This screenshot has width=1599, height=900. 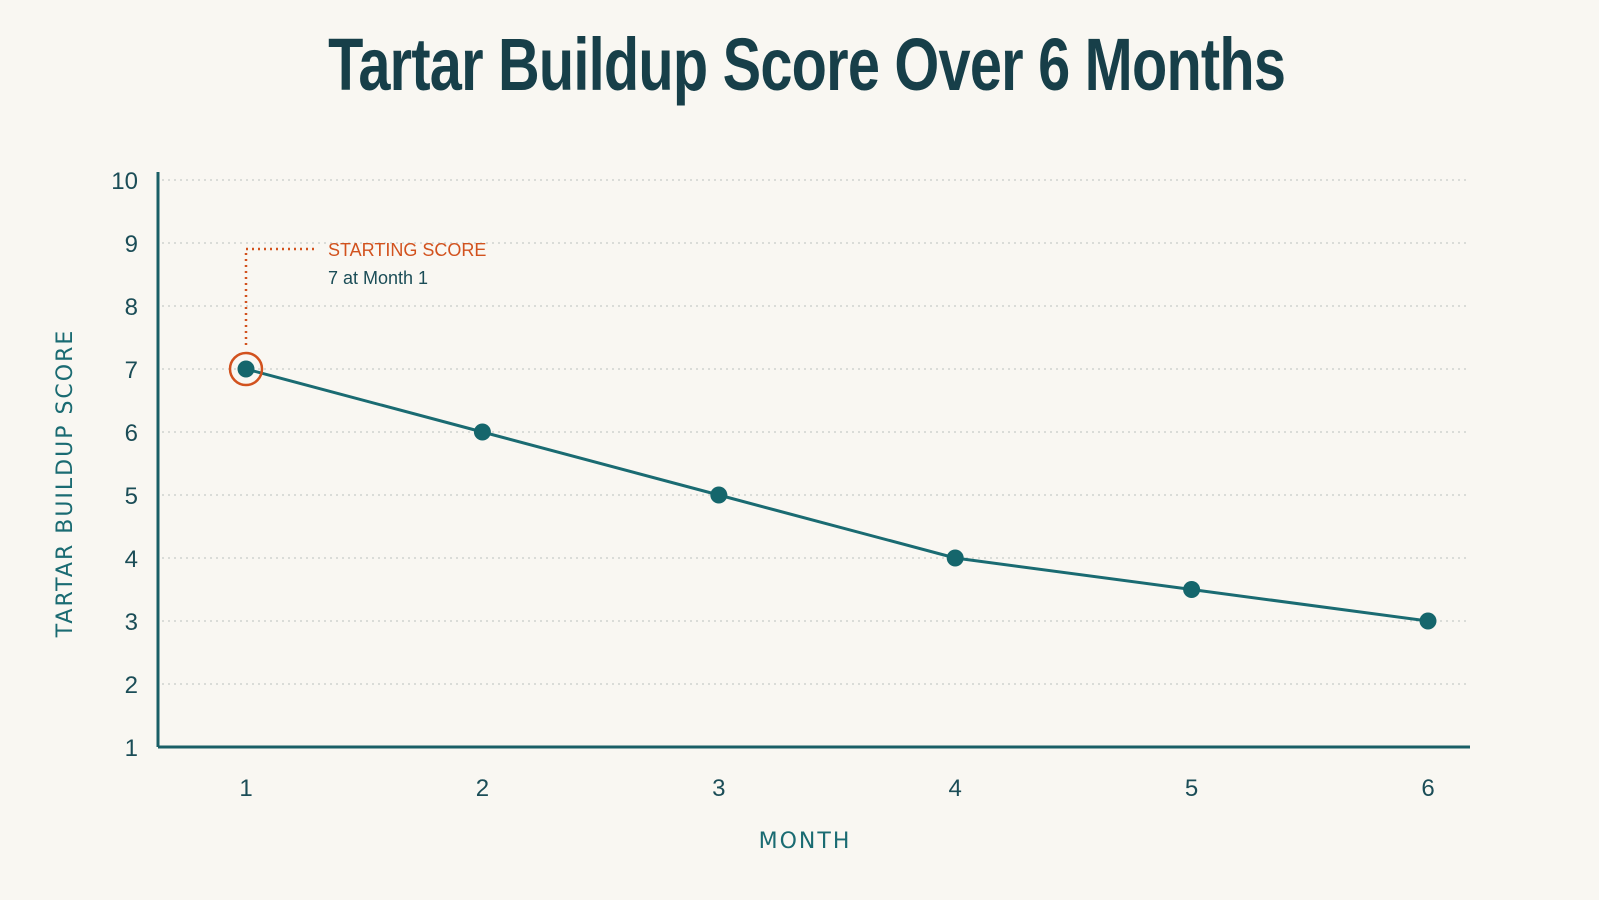 I want to click on y-tick-label-8: 8, so click(x=131, y=307).